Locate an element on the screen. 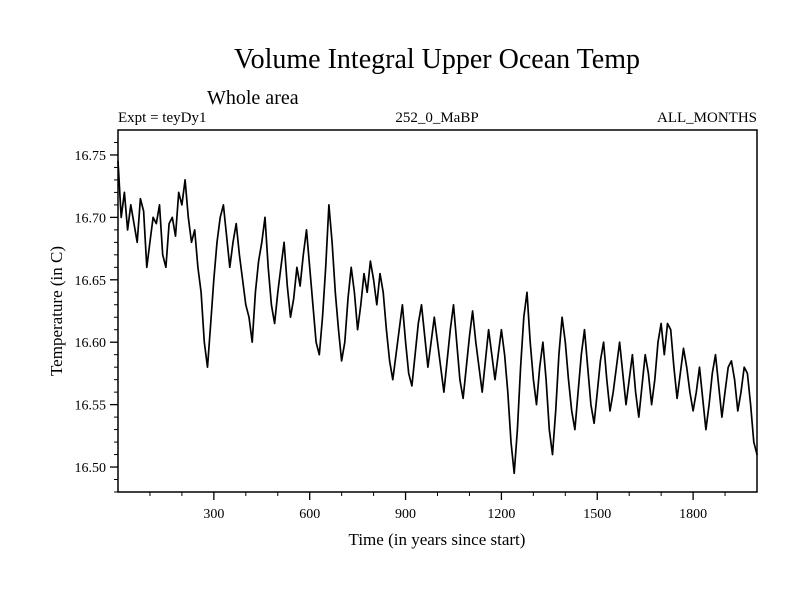 The height and width of the screenshot is (600, 800). chart-title: Volume Integral Upper Ocean Temp is located at coordinates (437, 59).